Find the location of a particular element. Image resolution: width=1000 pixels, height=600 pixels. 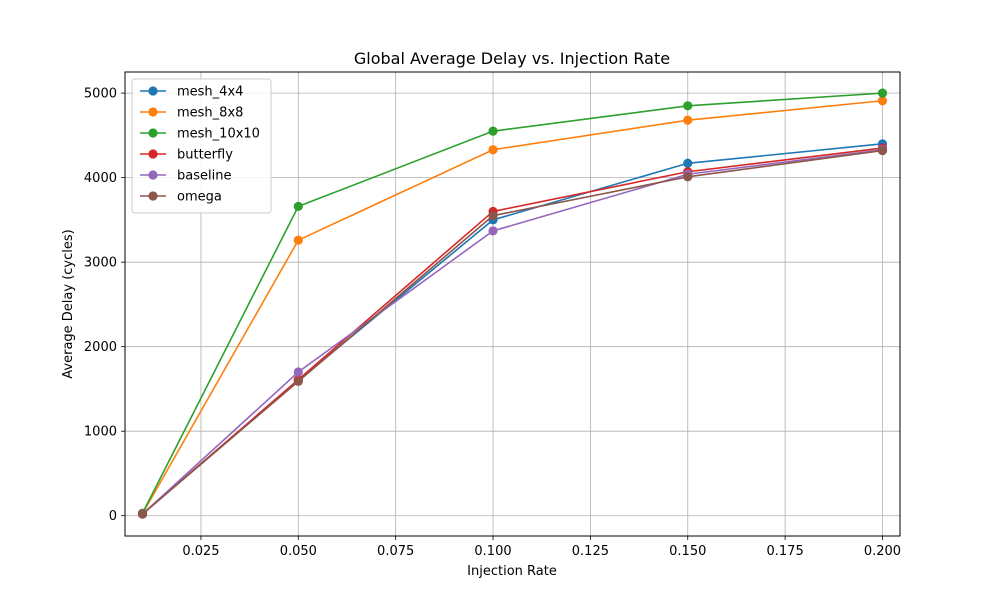

legend-label: omega is located at coordinates (199, 197).